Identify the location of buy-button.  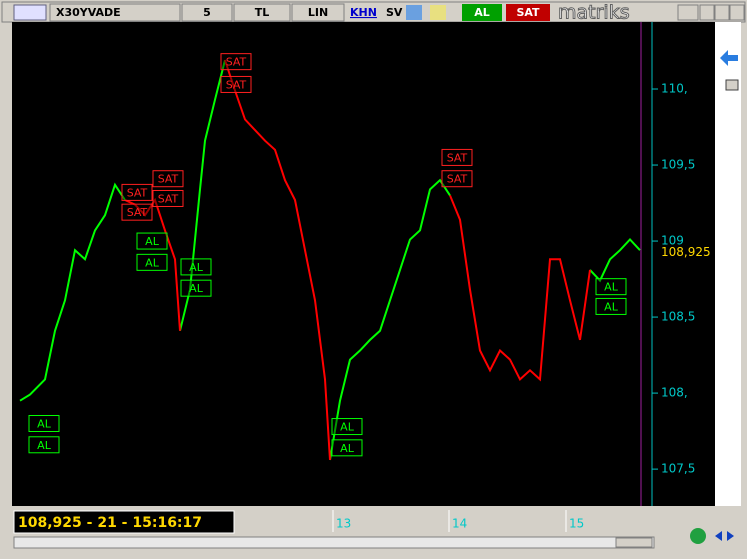
(482, 12).